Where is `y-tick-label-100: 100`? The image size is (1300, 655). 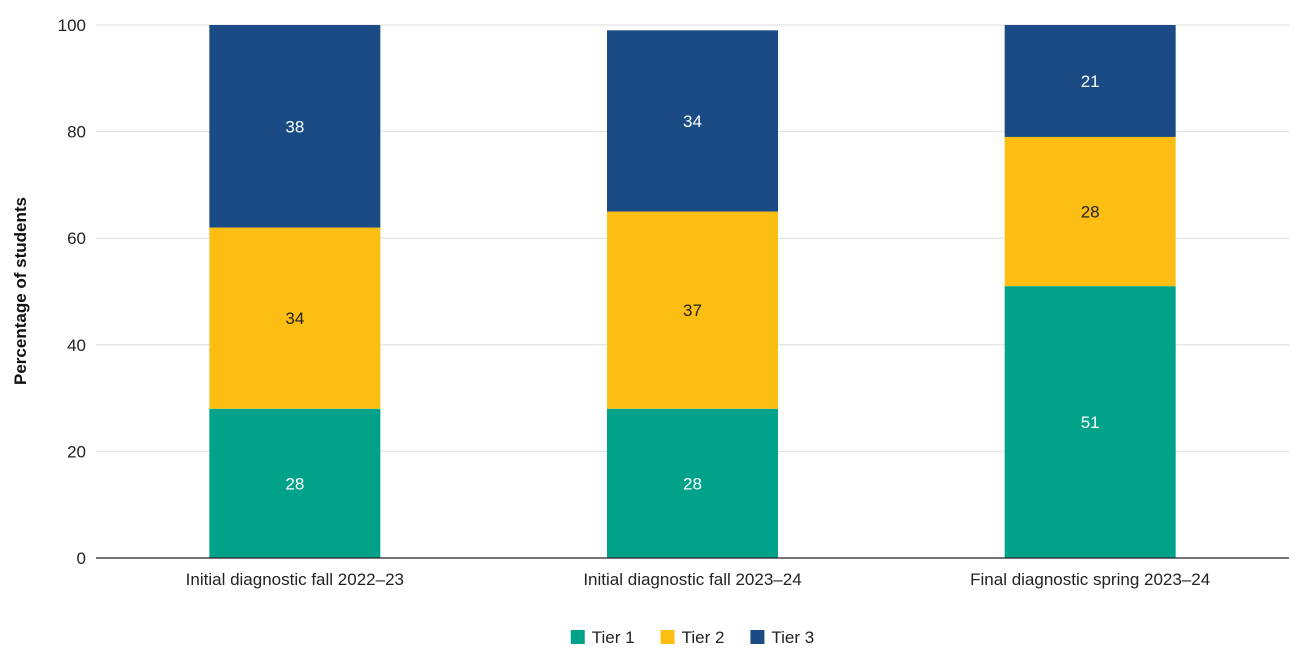 y-tick-label-100: 100 is located at coordinates (72, 25).